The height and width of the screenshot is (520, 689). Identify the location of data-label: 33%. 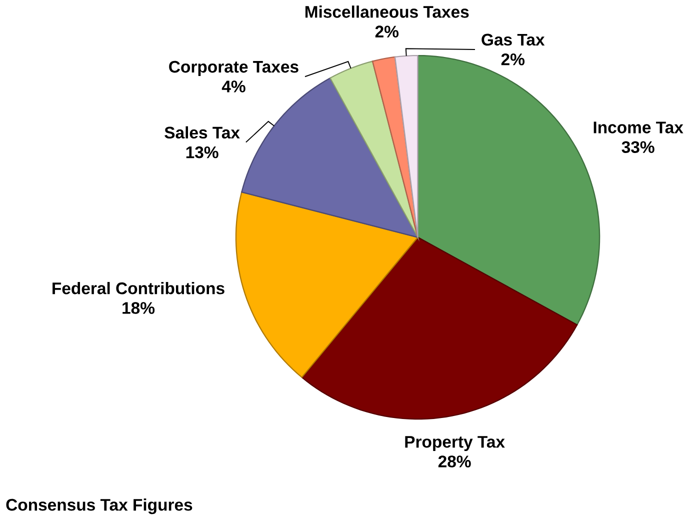
(638, 147).